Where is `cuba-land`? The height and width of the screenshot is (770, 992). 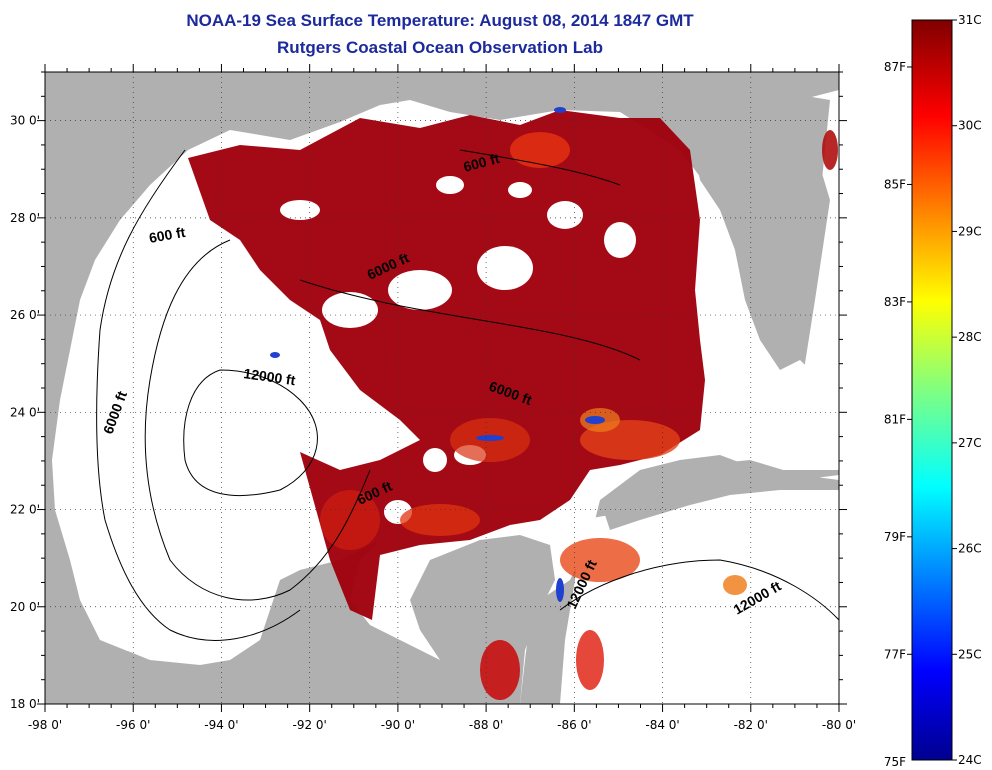
cuba-land is located at coordinates (719, 495).